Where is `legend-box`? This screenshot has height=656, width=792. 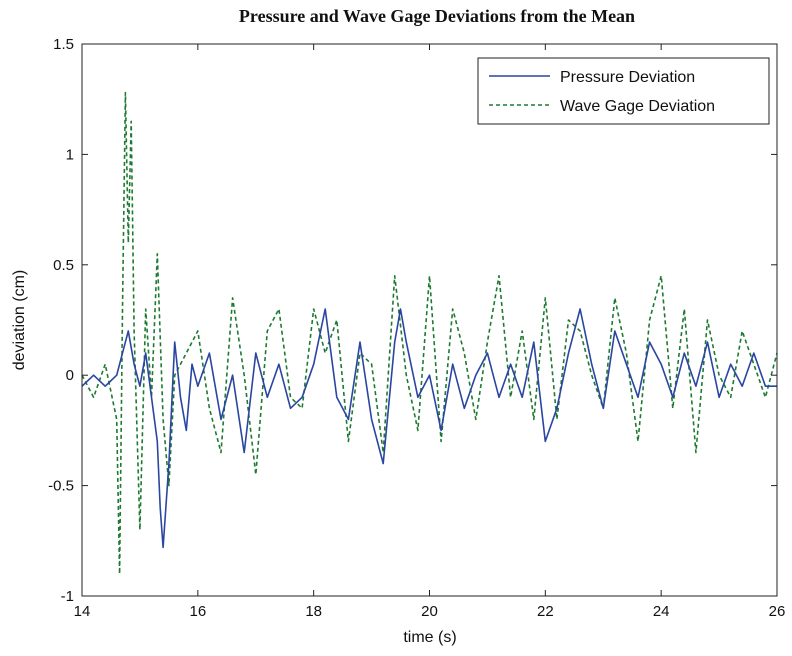 legend-box is located at coordinates (623, 91).